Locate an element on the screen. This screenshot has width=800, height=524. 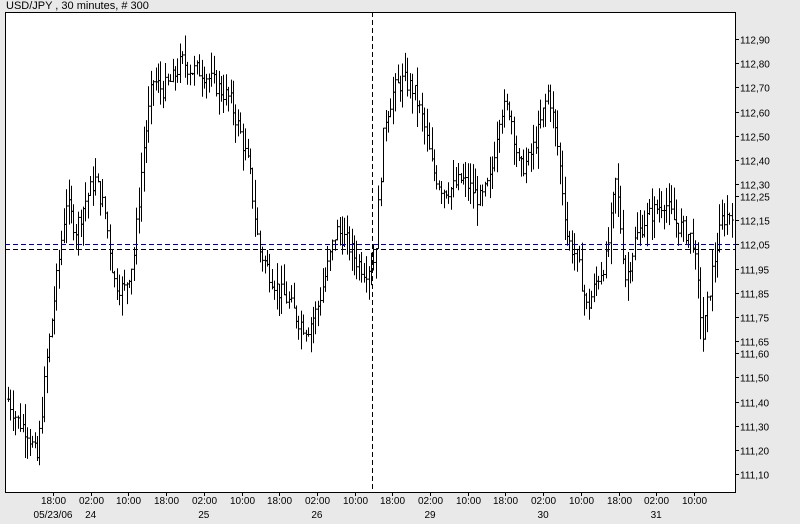
y-tick-label: 111,40 is located at coordinates (755, 404).